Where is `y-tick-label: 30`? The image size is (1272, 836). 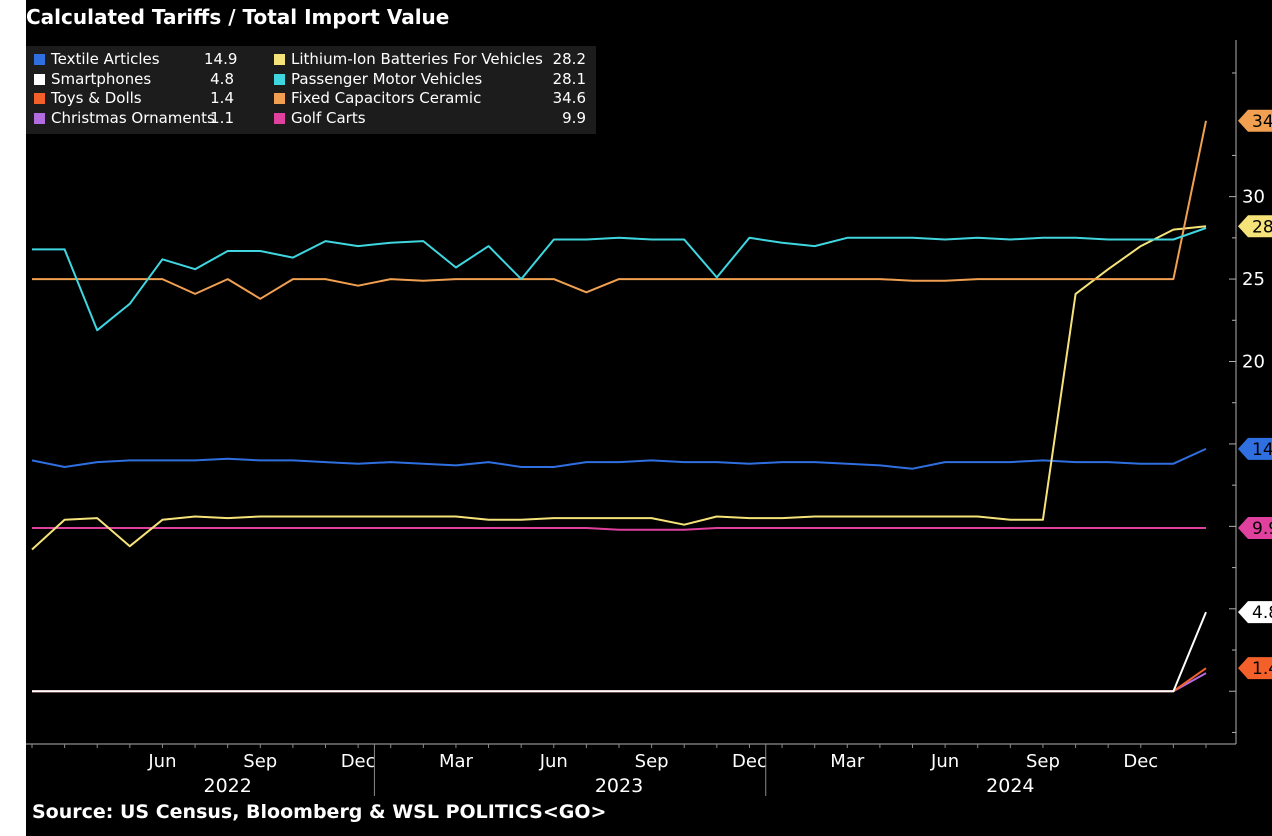 y-tick-label: 30 is located at coordinates (1253, 197).